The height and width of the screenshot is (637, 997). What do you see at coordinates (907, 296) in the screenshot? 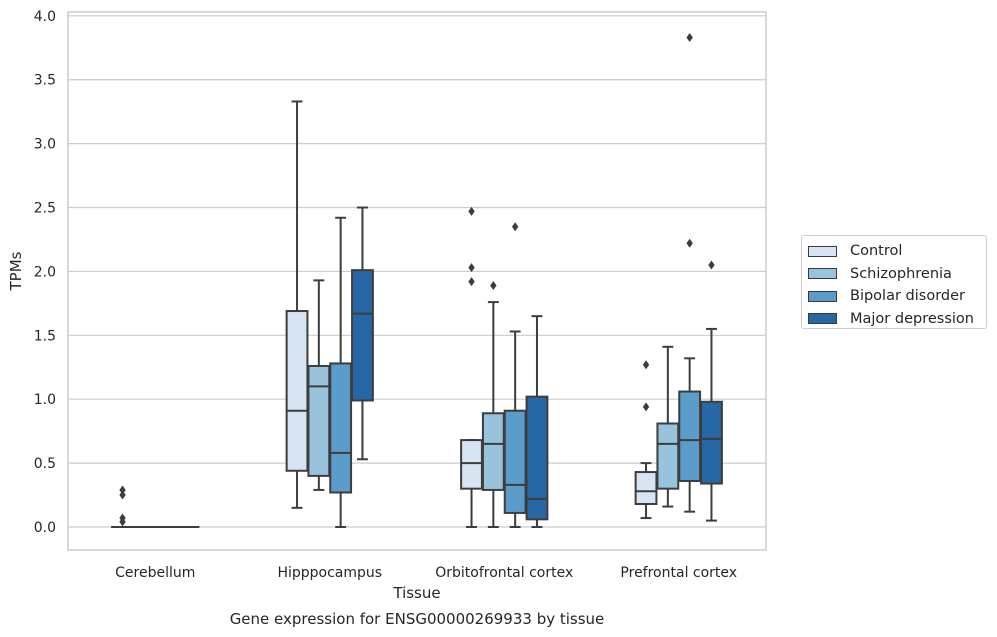
I see `legend-label: Bipolar disorder` at bounding box center [907, 296].